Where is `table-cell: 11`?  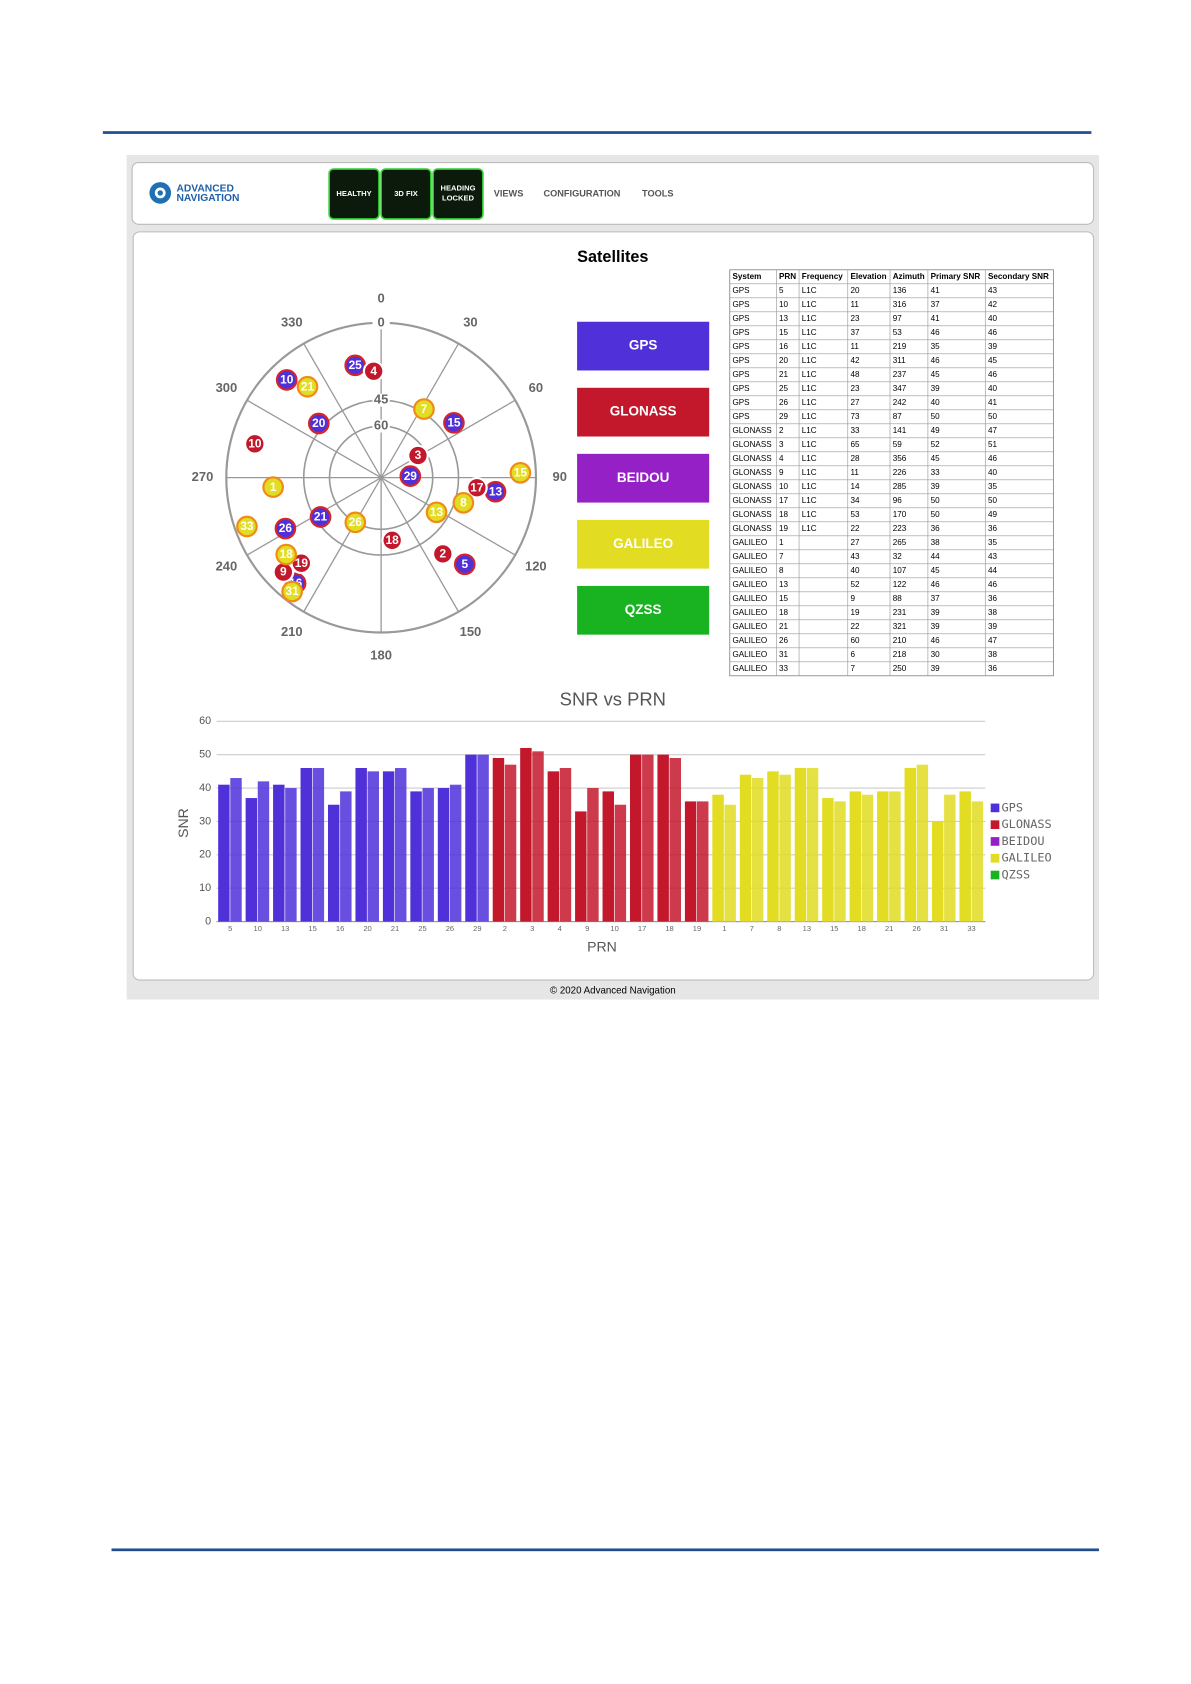
table-cell: 11 is located at coordinates (854, 346).